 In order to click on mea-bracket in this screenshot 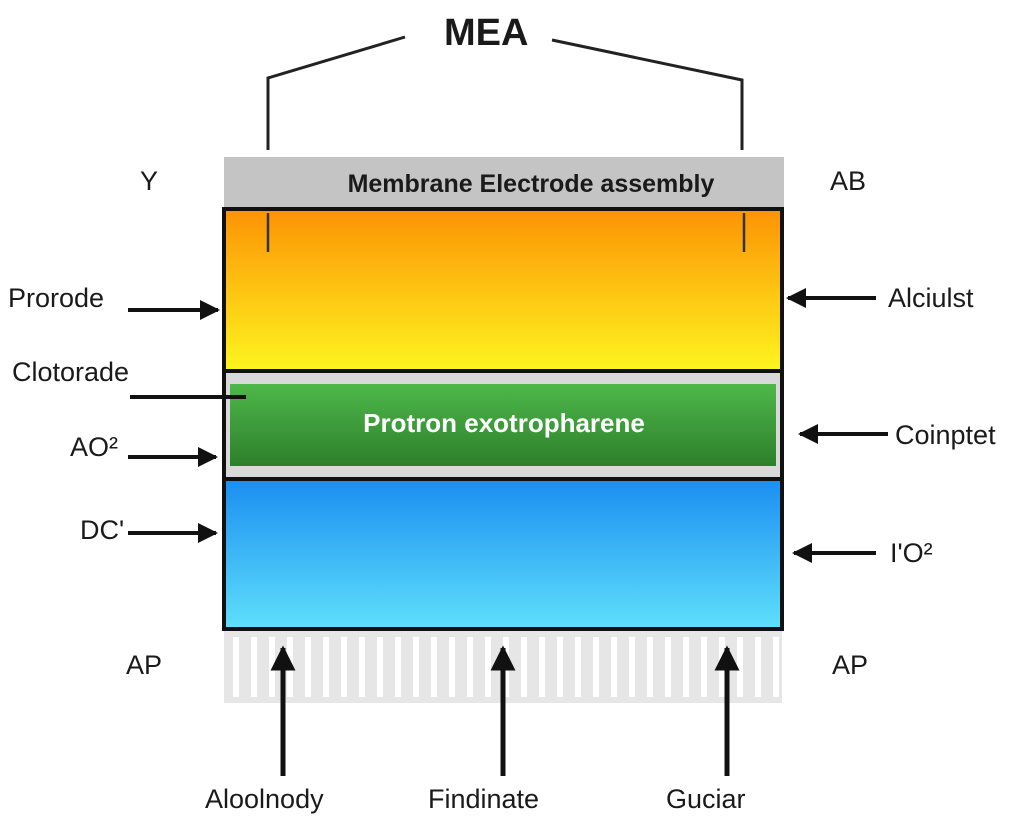, I will do `click(505, 92)`.